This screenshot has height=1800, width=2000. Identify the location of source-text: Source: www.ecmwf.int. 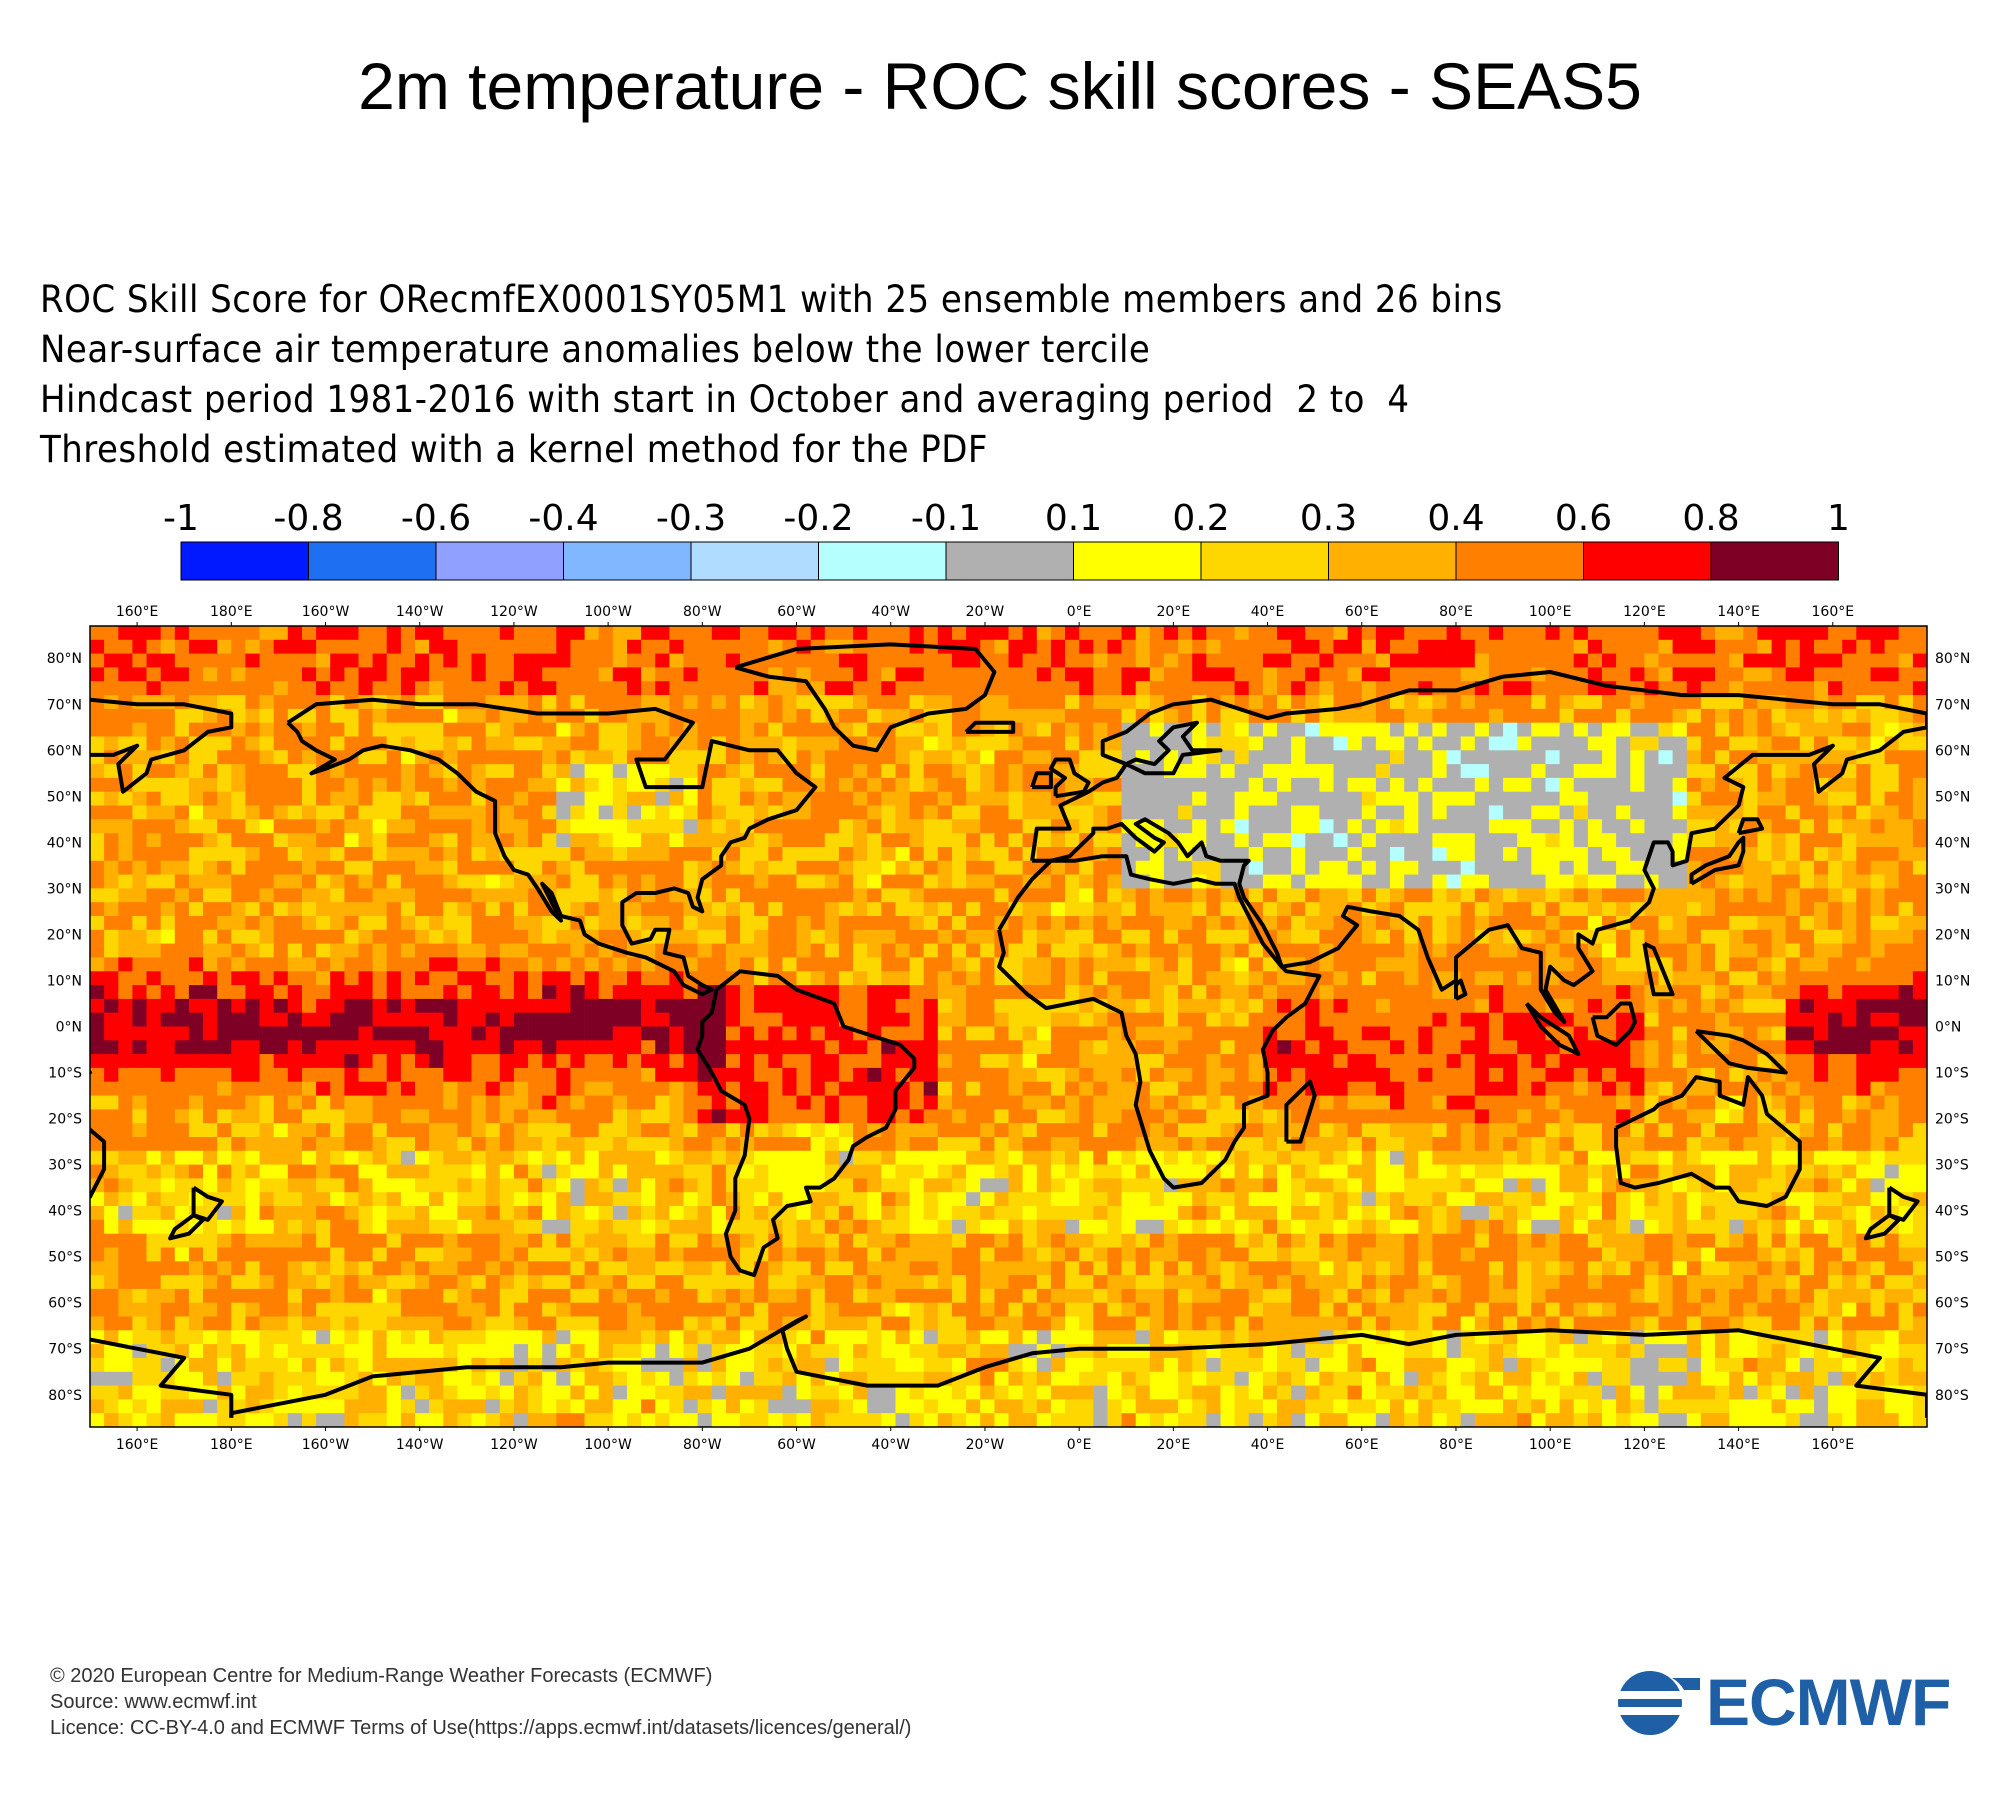
(153, 1702).